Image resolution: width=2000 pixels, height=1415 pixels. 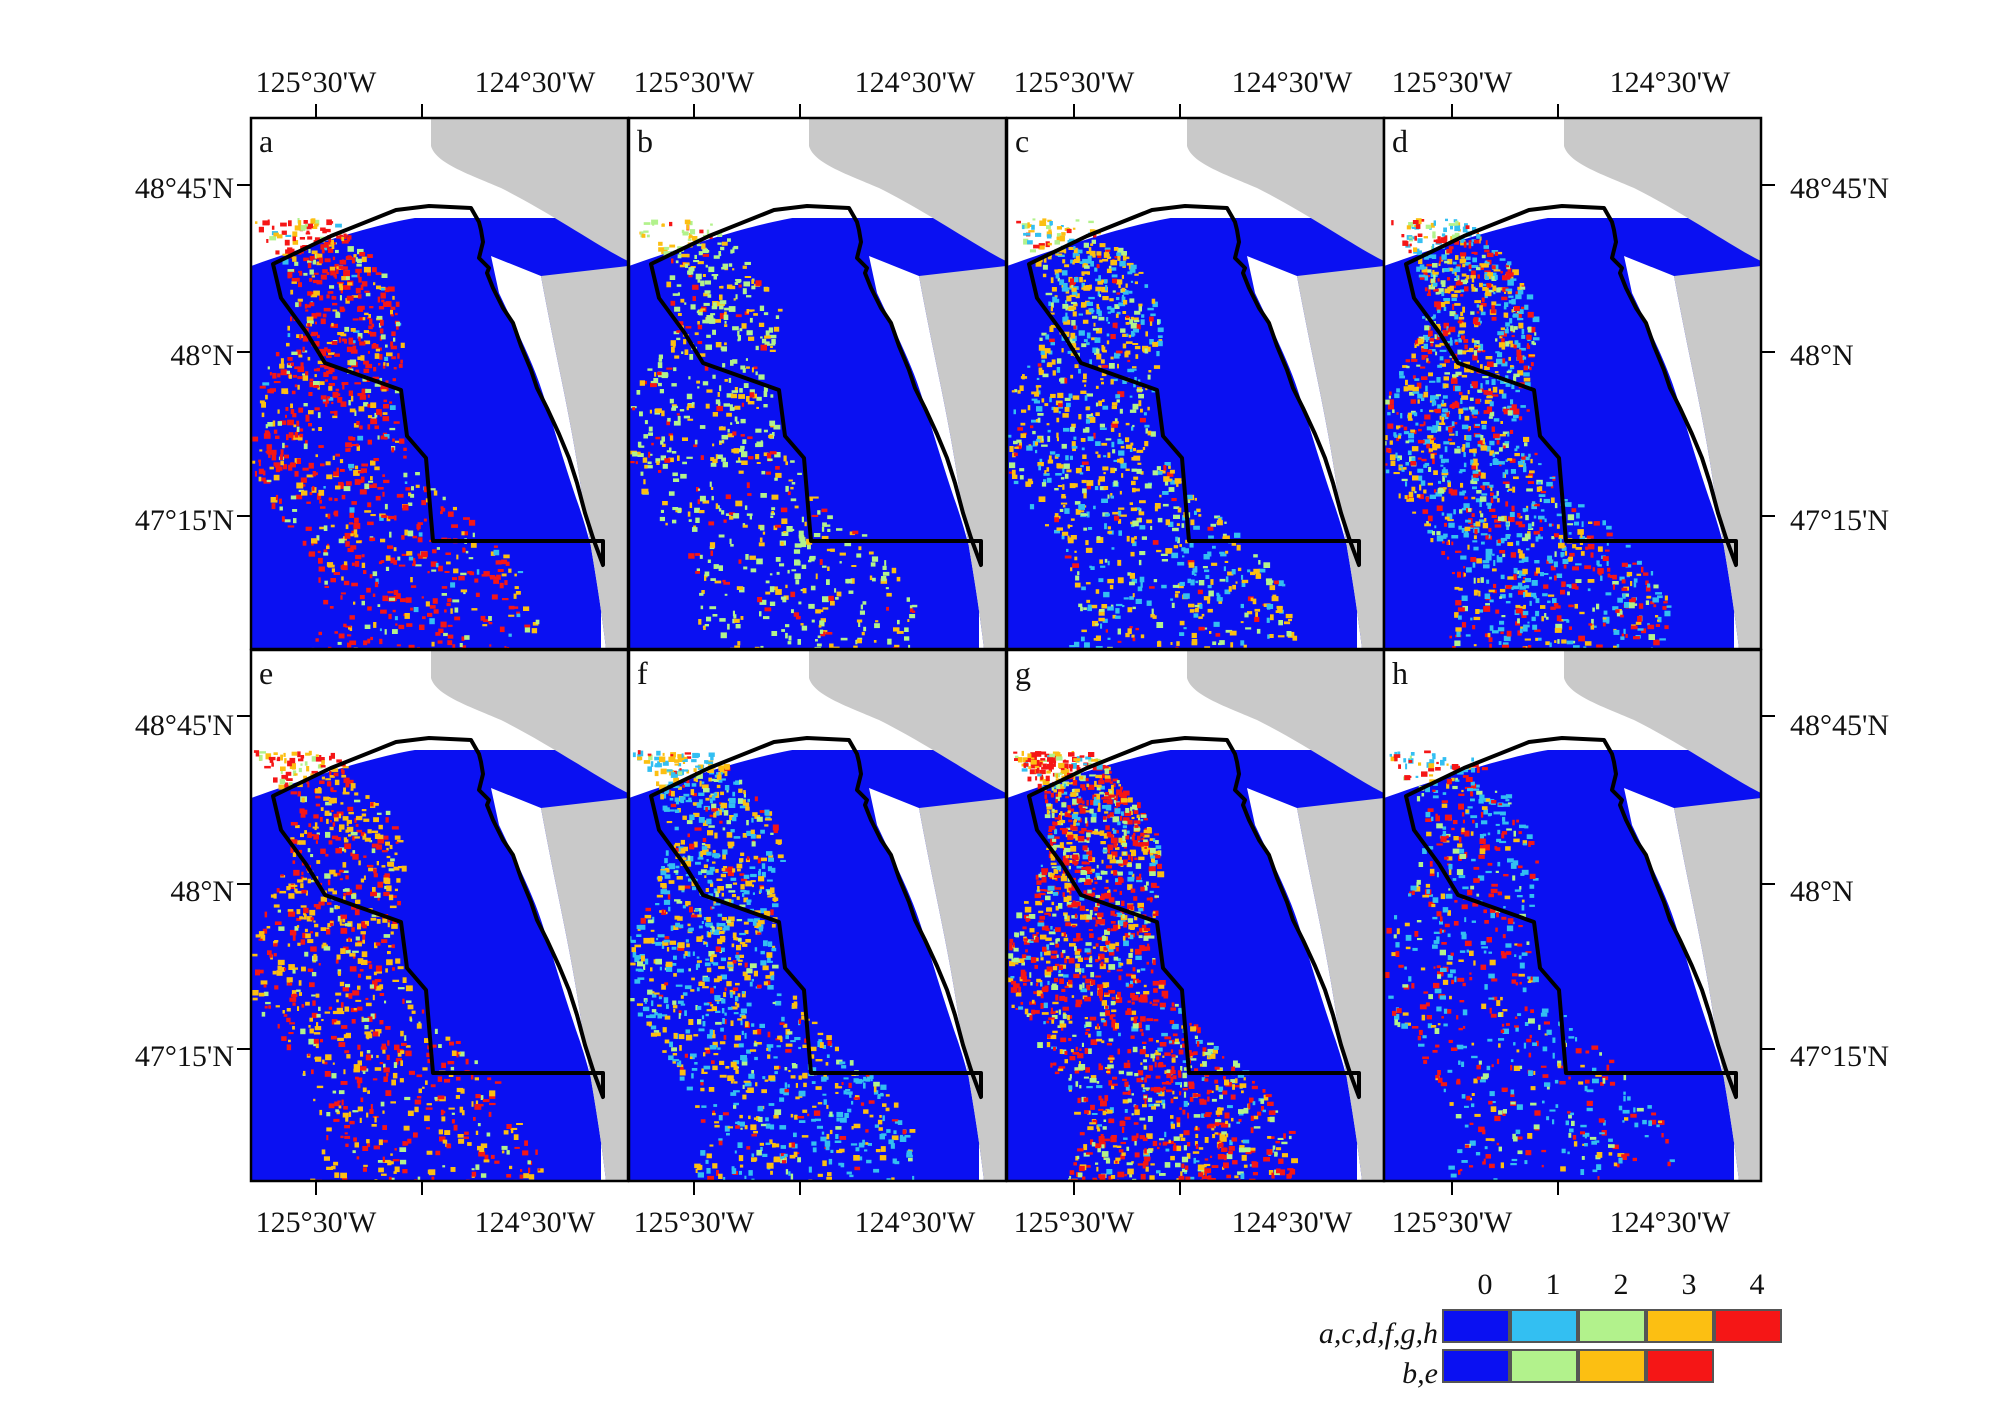 I want to click on legend-row2-swatches, so click(x=1578, y=1366).